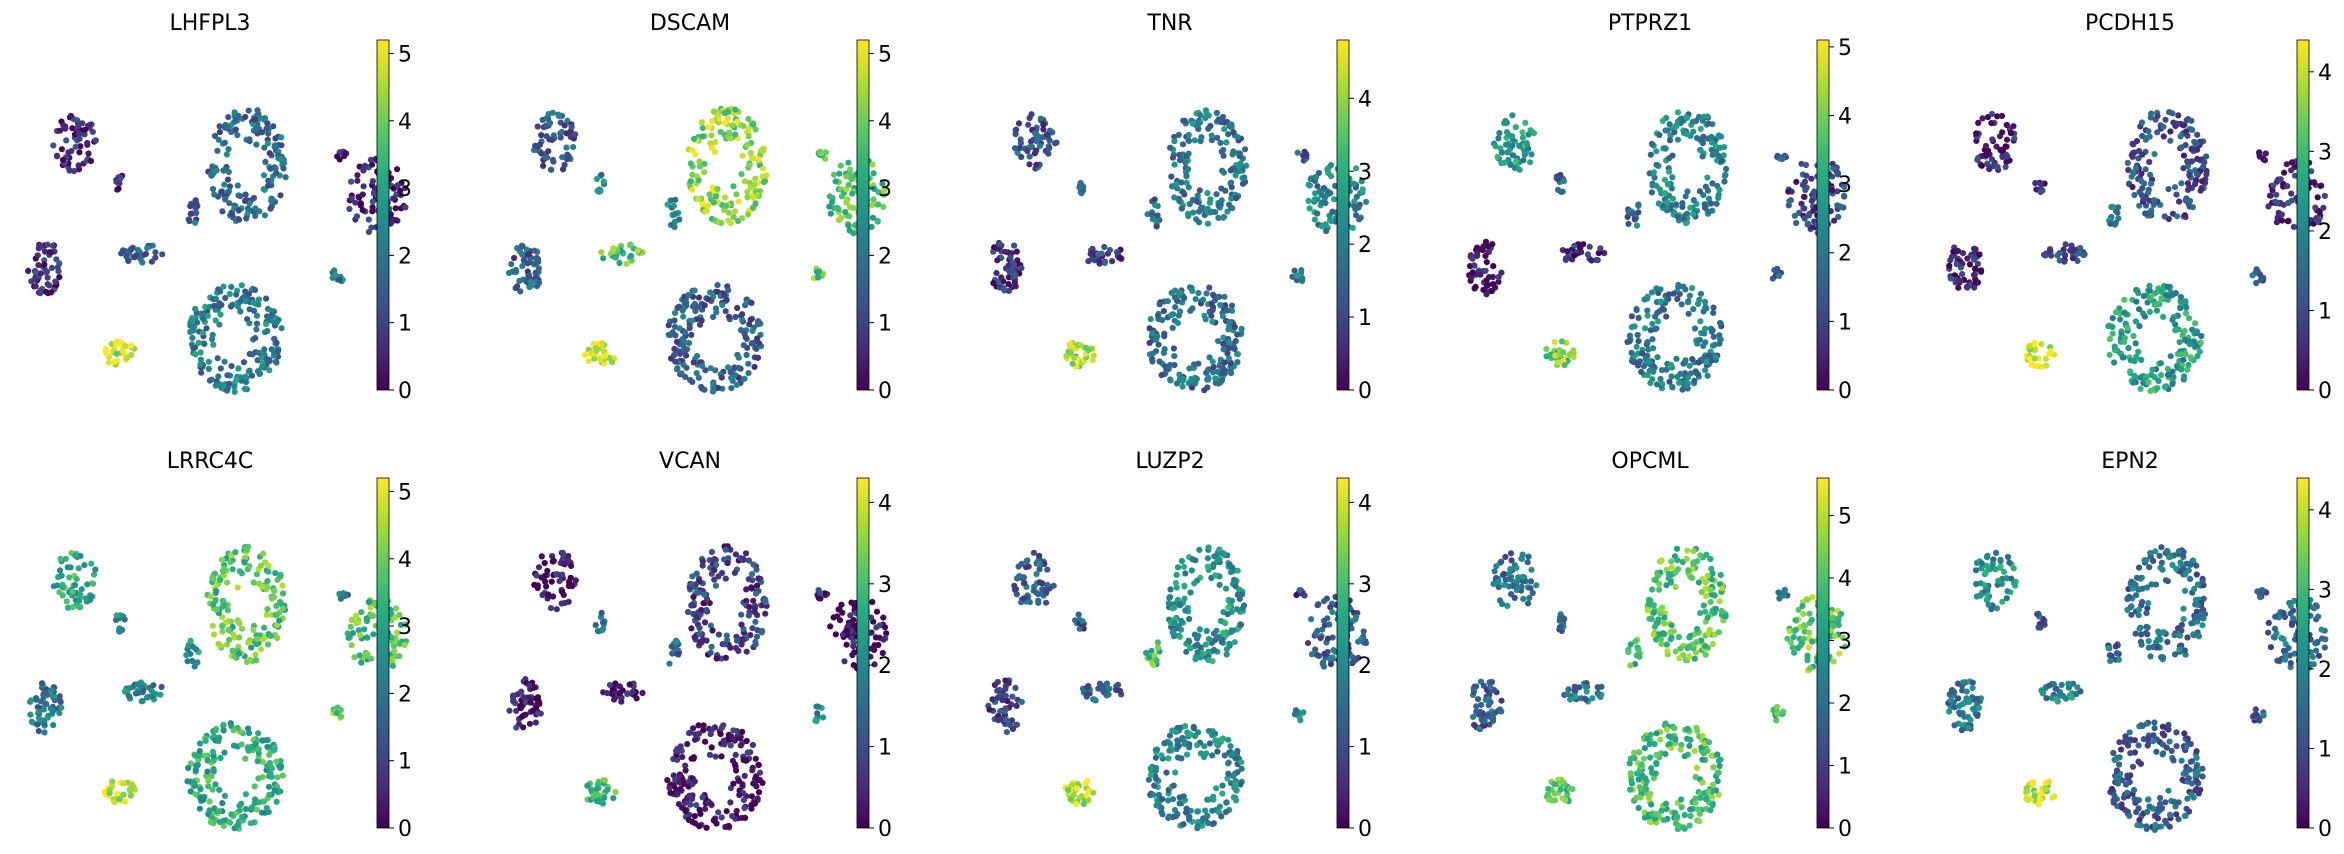 Image resolution: width=2344 pixels, height=854 pixels. What do you see at coordinates (1365, 318) in the screenshot?
I see `colorbar-tick-label: 1` at bounding box center [1365, 318].